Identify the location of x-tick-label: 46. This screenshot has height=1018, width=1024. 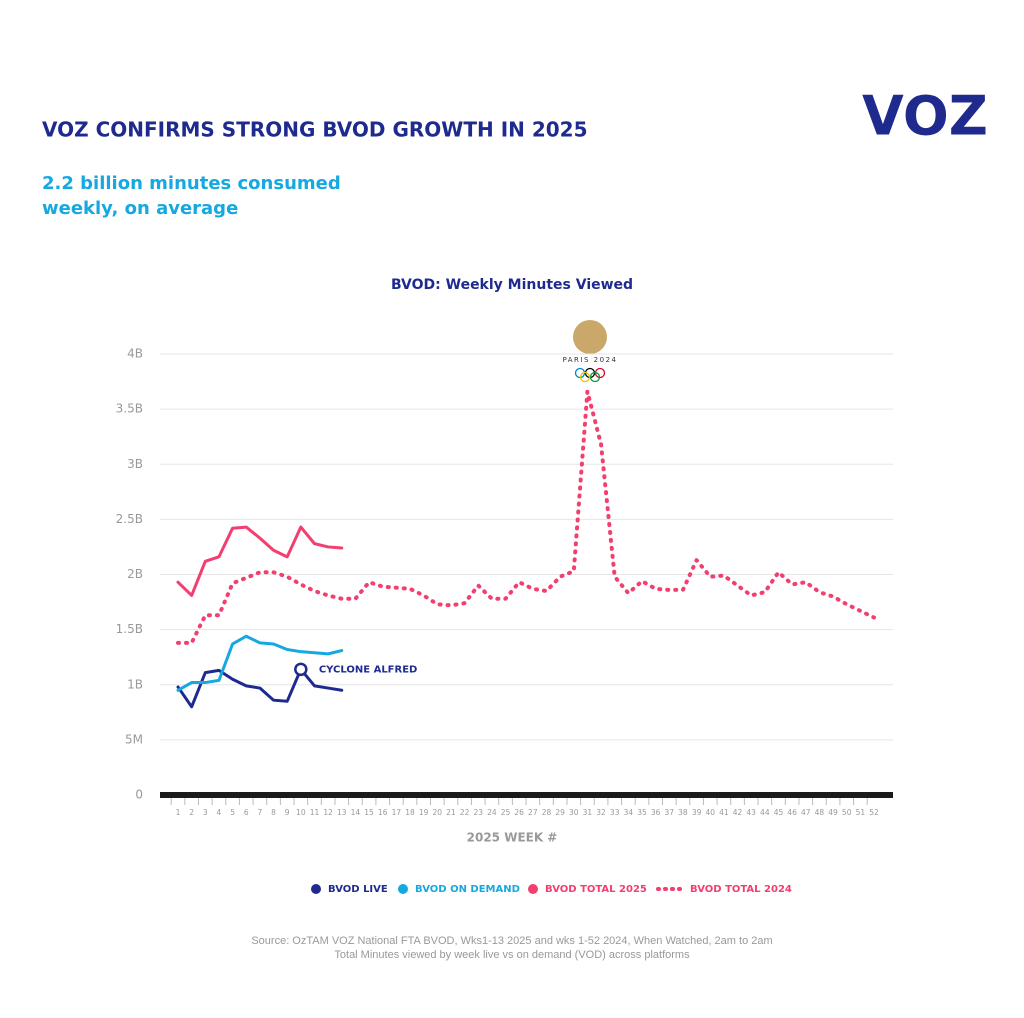
(792, 812).